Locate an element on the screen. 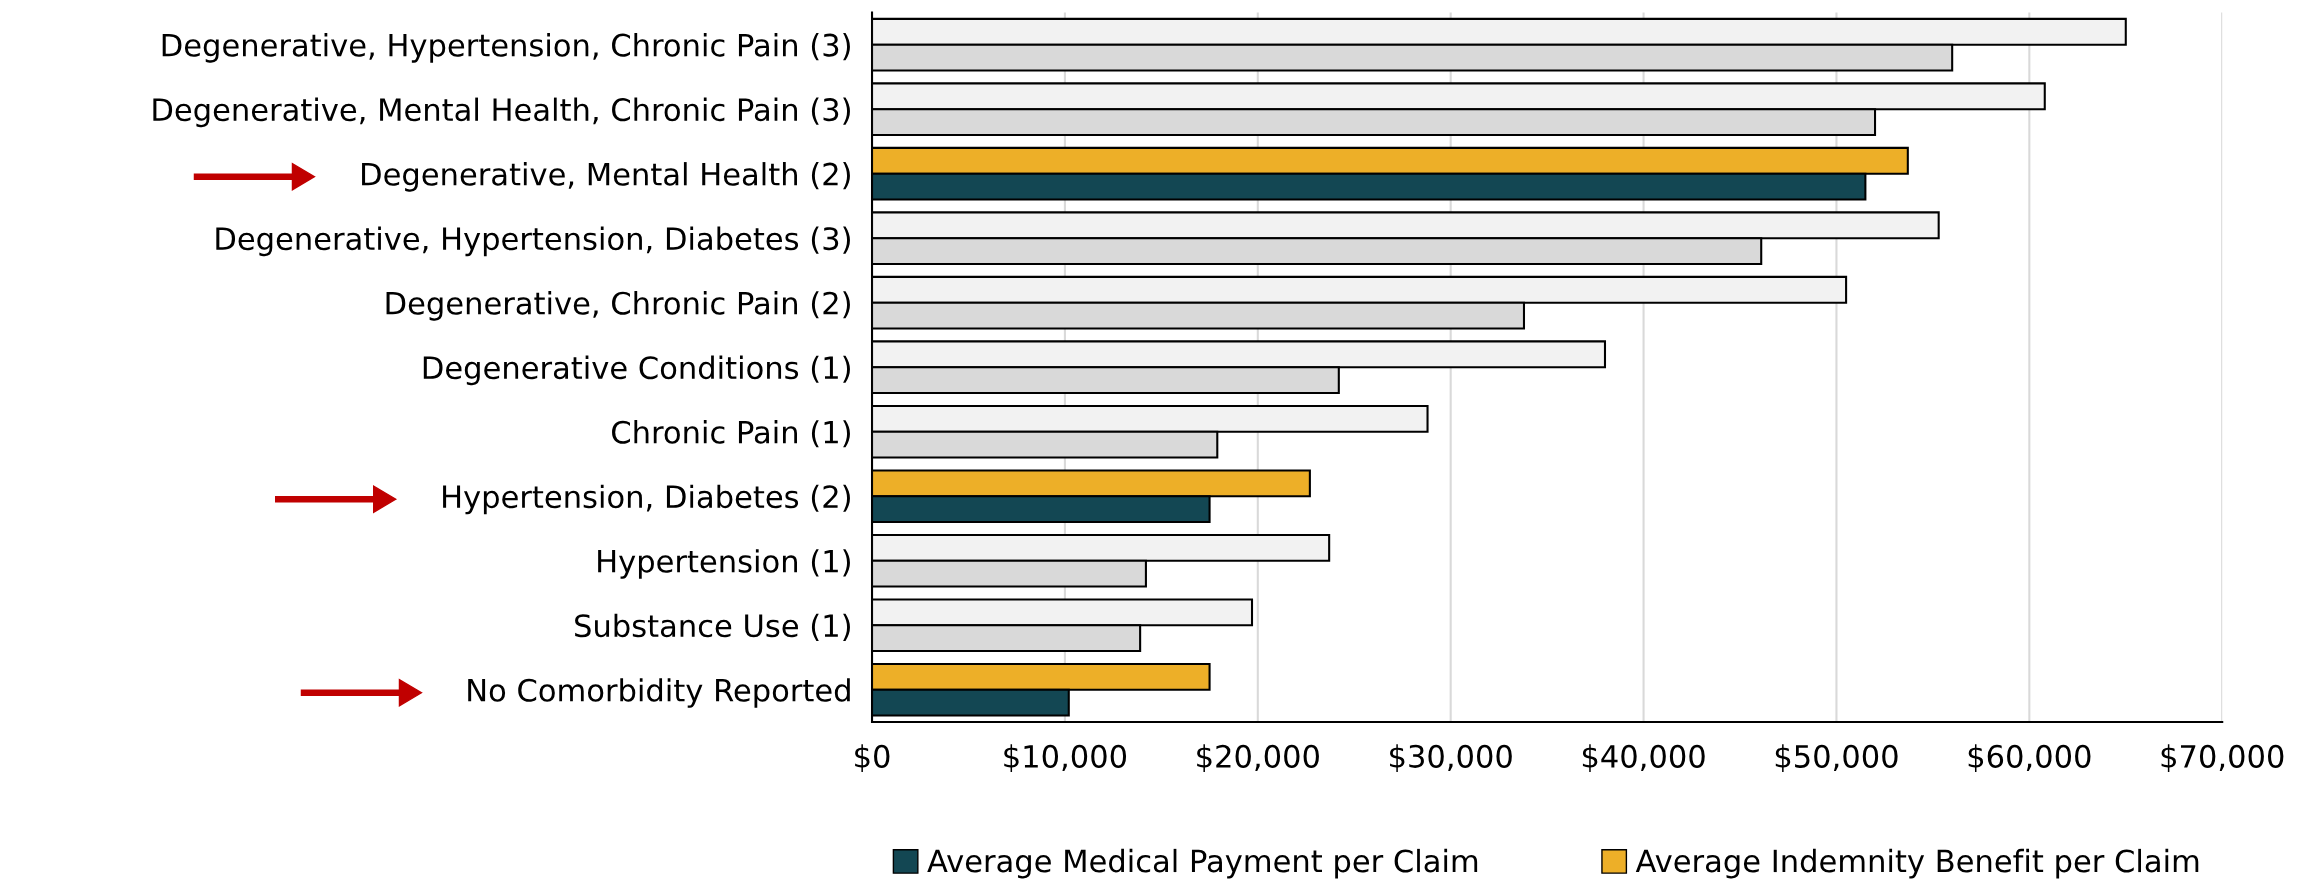 This screenshot has width=2310, height=887. x-tick-label: $50,000 is located at coordinates (1836, 758).